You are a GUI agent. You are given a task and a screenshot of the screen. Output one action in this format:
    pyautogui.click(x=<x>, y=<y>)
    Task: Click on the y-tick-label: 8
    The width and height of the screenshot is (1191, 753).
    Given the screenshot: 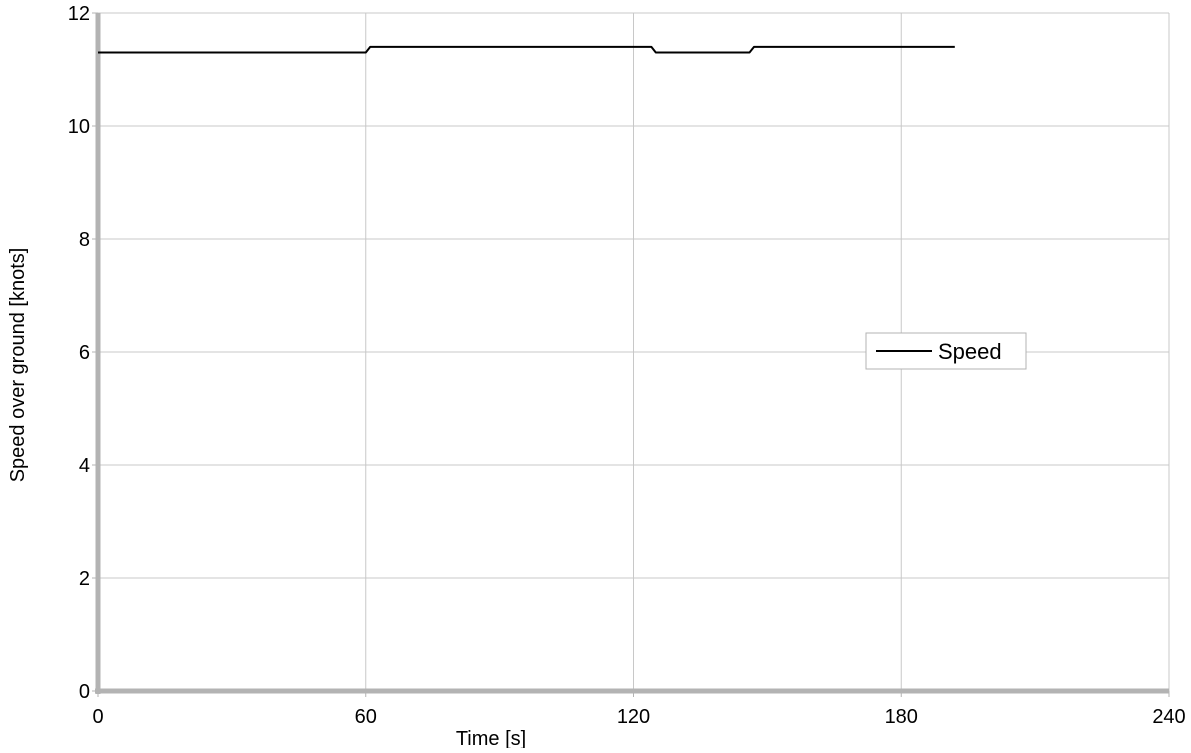 What is the action you would take?
    pyautogui.click(x=84, y=240)
    